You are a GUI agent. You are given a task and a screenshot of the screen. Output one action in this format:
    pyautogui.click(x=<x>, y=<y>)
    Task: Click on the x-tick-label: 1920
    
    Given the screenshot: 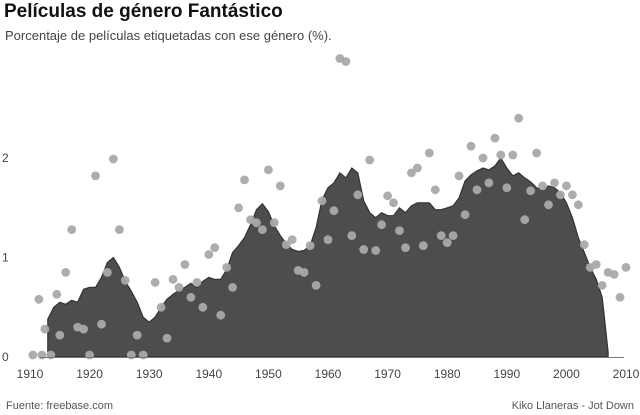 What is the action you would take?
    pyautogui.click(x=89, y=374)
    